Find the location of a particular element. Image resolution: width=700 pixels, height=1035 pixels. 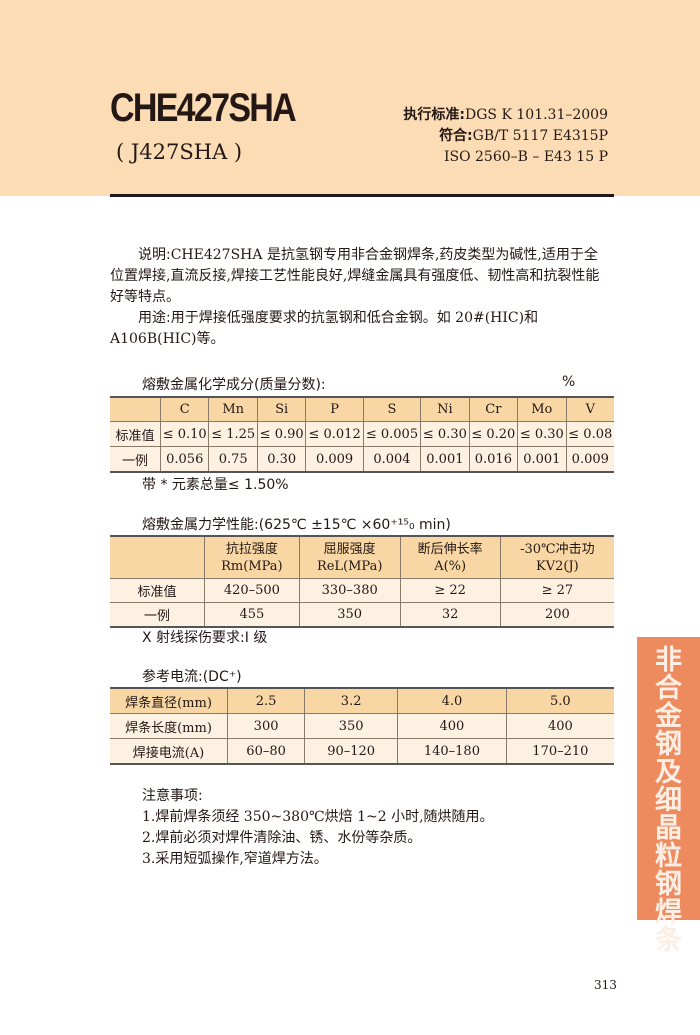

table-cell: ≤ 0.10 is located at coordinates (184, 434).